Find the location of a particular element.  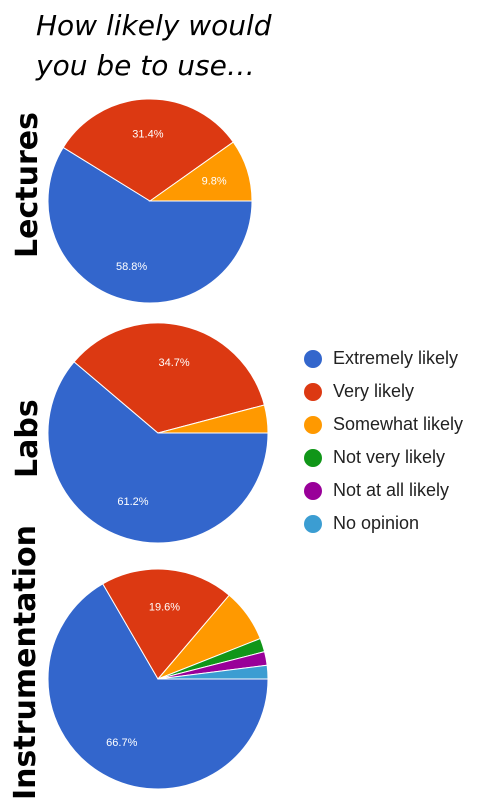

pie-data-label: 31.4% is located at coordinates (147, 135).